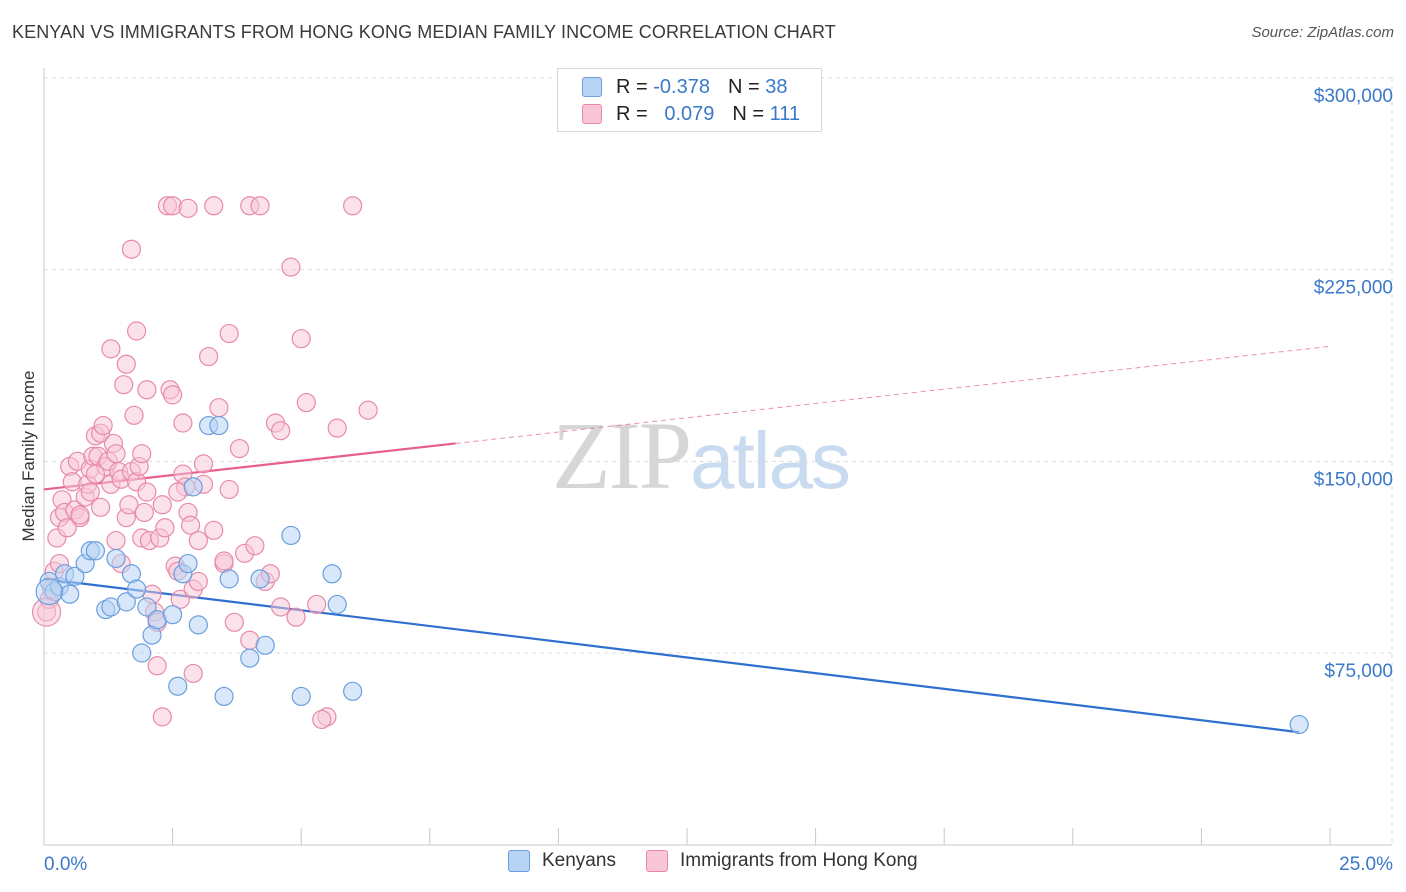 This screenshot has width=1406, height=892. I want to click on watermark-atlas: atlas, so click(770, 460).